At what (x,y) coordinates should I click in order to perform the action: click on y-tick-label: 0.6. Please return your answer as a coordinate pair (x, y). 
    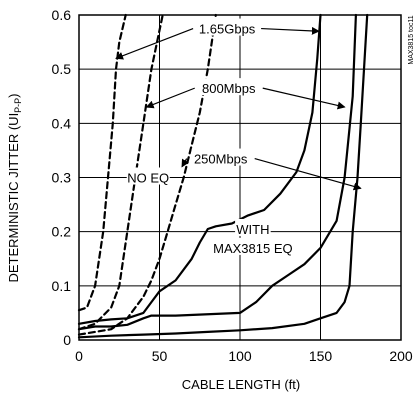
    Looking at the image, I should click on (62, 15).